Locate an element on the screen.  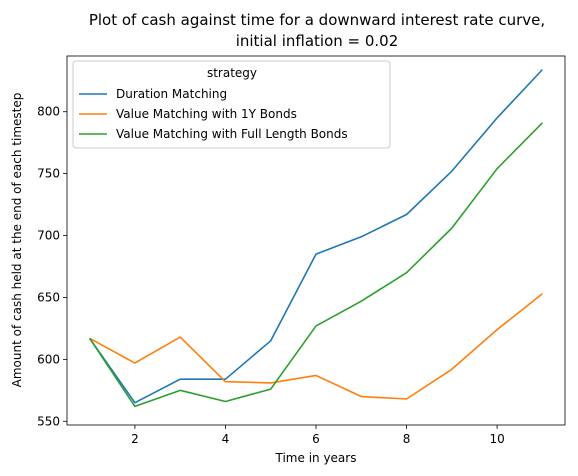
x-tick-label: 10 is located at coordinates (496, 439).